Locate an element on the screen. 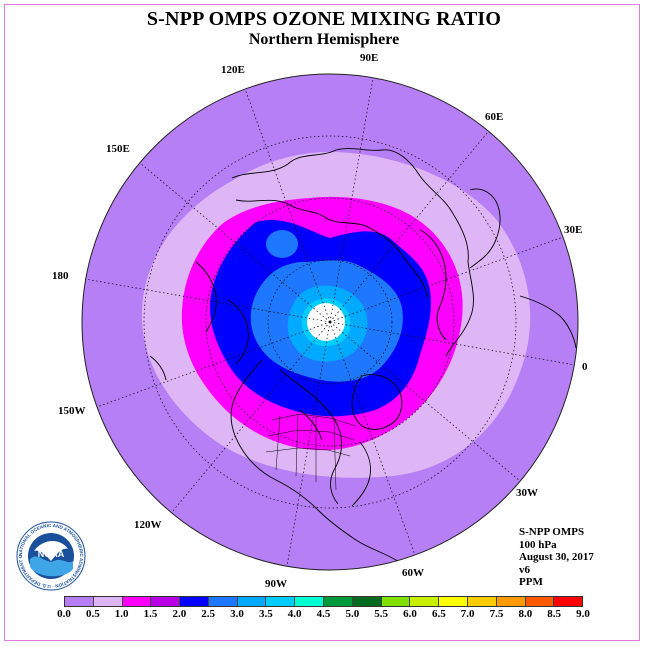  lon-label-90e: 90E is located at coordinates (369, 58).